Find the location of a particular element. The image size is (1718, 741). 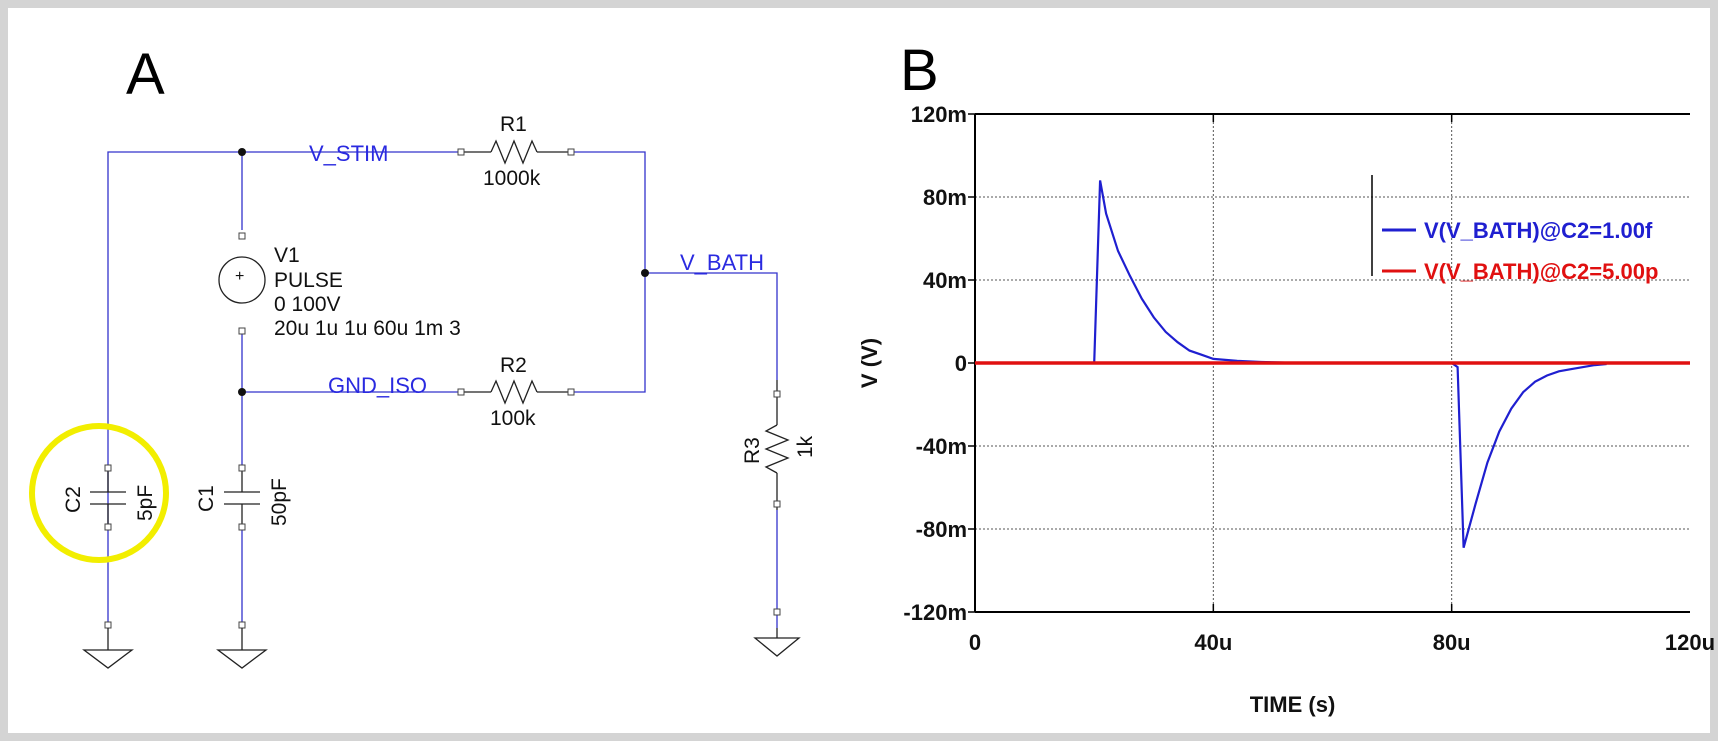

resistor-r3: R3 1k is located at coordinates (779, 445).